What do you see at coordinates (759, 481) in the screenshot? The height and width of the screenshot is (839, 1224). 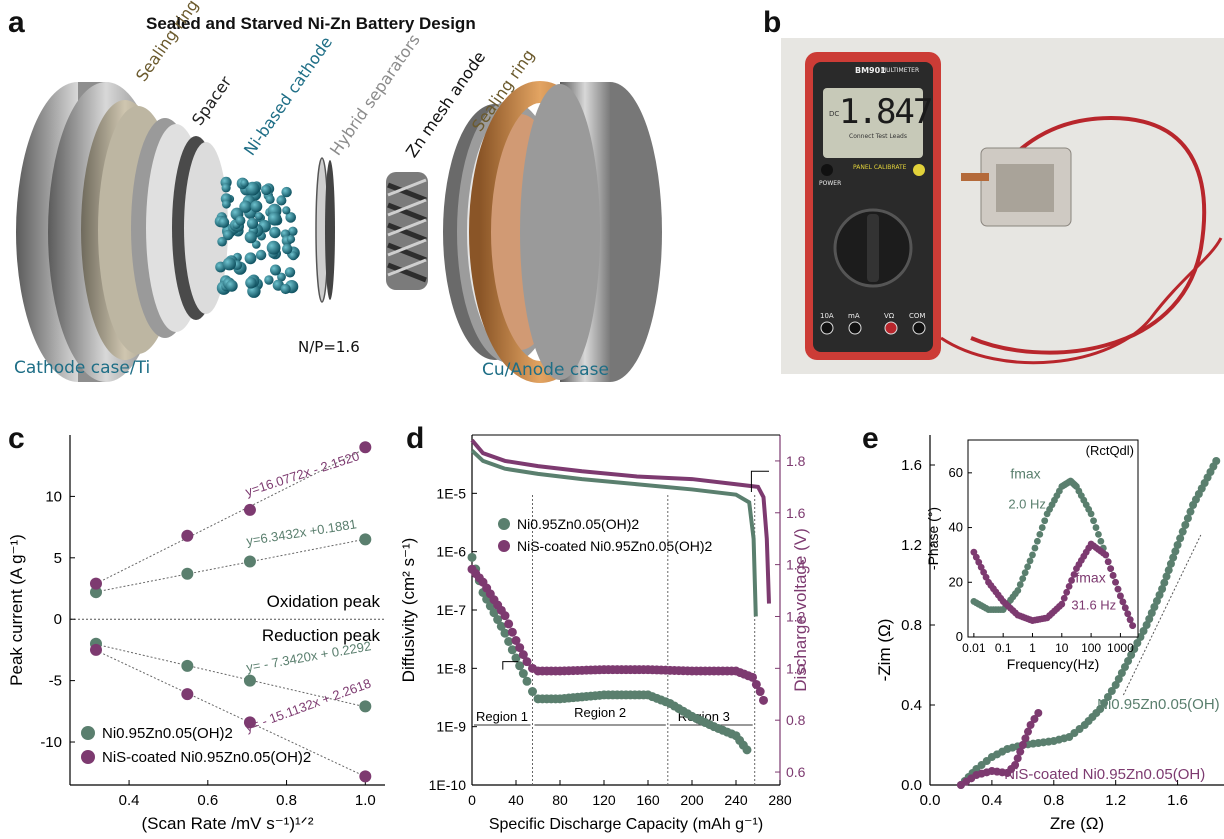 I see `right-axis-arrow` at bounding box center [759, 481].